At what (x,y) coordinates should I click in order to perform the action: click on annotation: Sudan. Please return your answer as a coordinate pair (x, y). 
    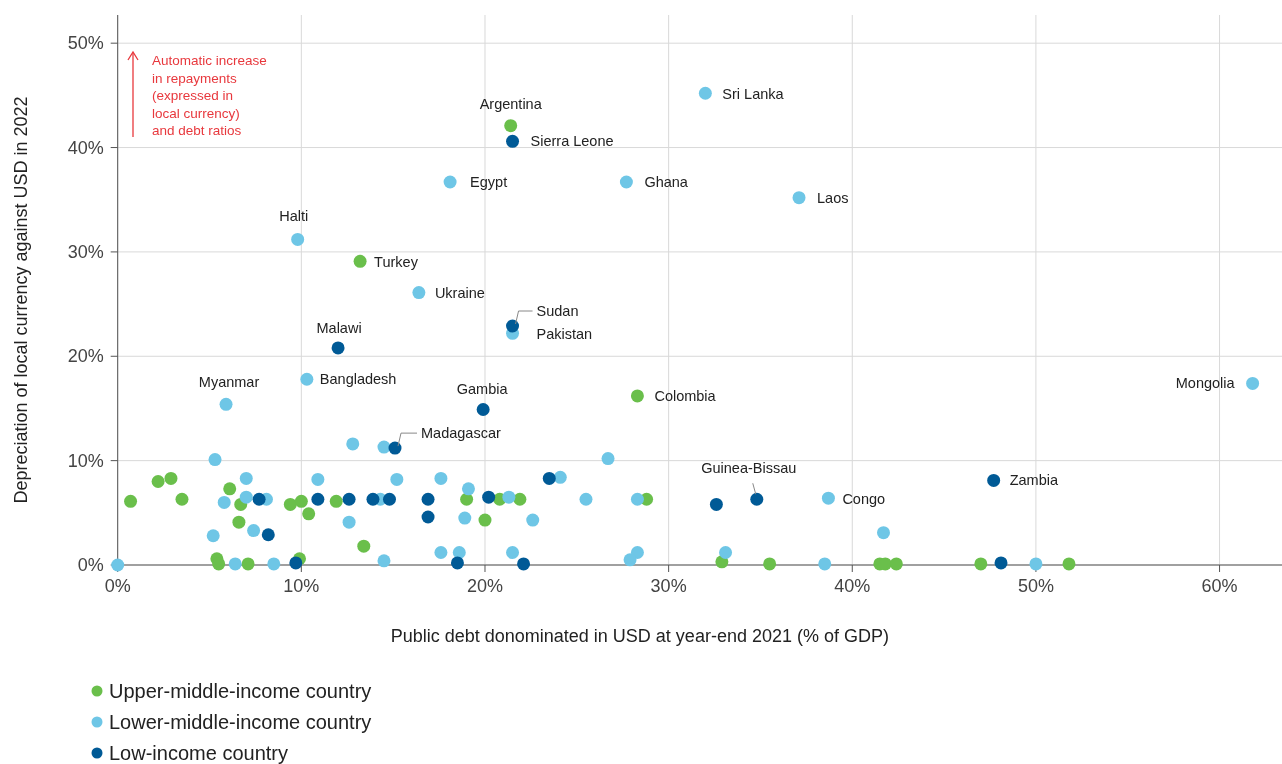
    Looking at the image, I should click on (557, 311).